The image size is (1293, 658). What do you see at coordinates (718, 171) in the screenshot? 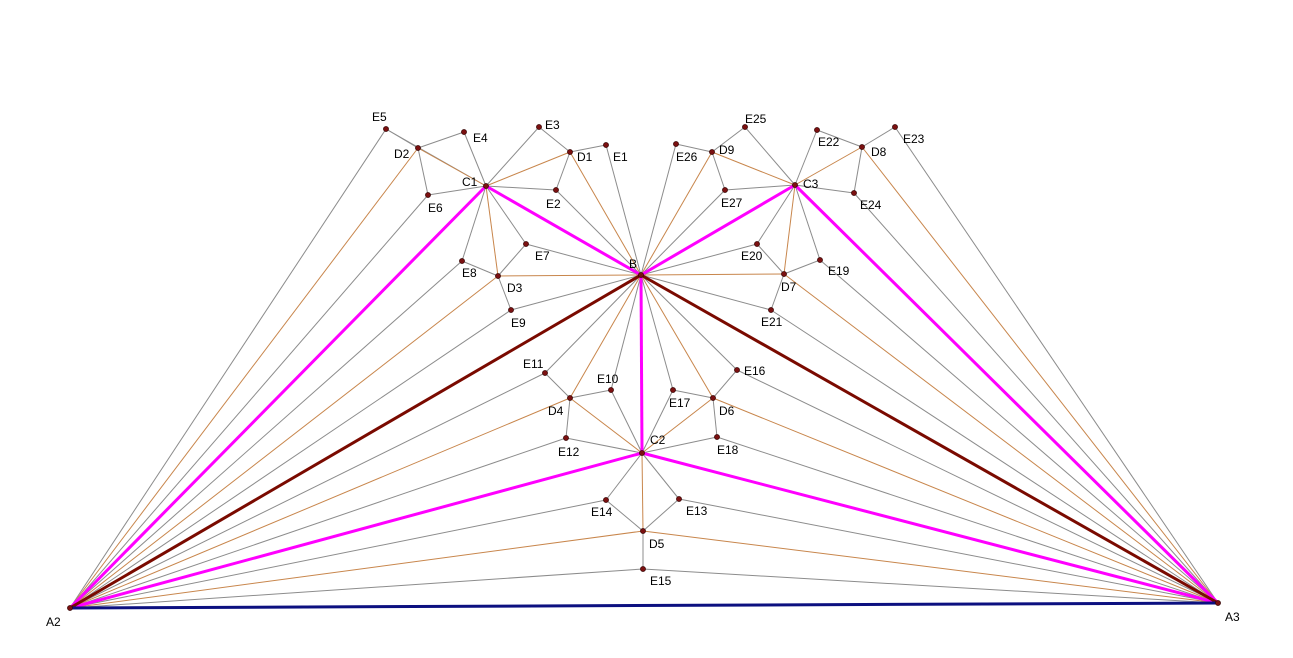
I see `segment-d9-e27` at bounding box center [718, 171].